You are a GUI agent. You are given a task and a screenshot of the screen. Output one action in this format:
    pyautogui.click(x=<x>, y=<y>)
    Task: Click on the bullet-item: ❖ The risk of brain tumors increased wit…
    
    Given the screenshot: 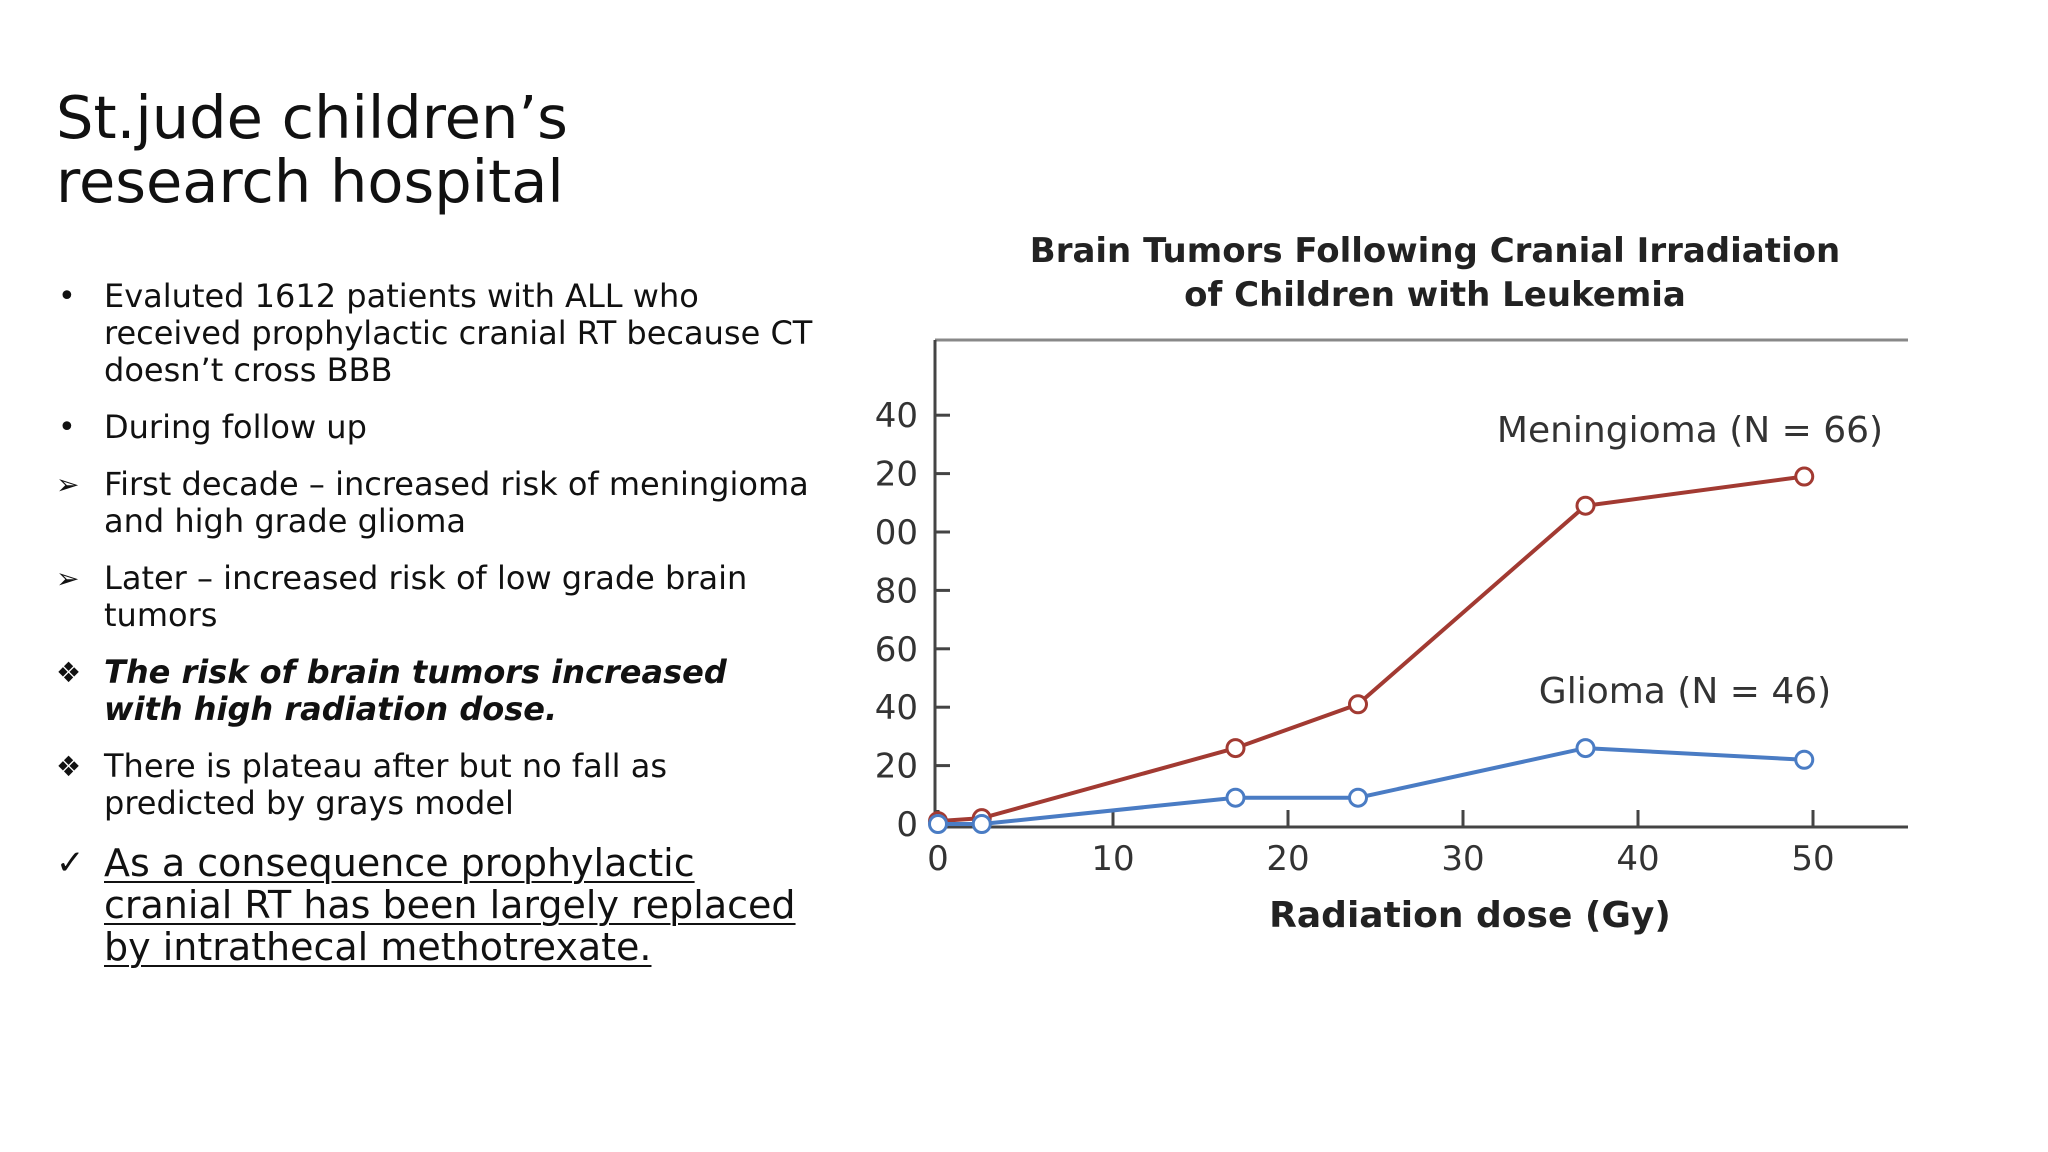 What is the action you would take?
    pyautogui.click(x=436, y=691)
    